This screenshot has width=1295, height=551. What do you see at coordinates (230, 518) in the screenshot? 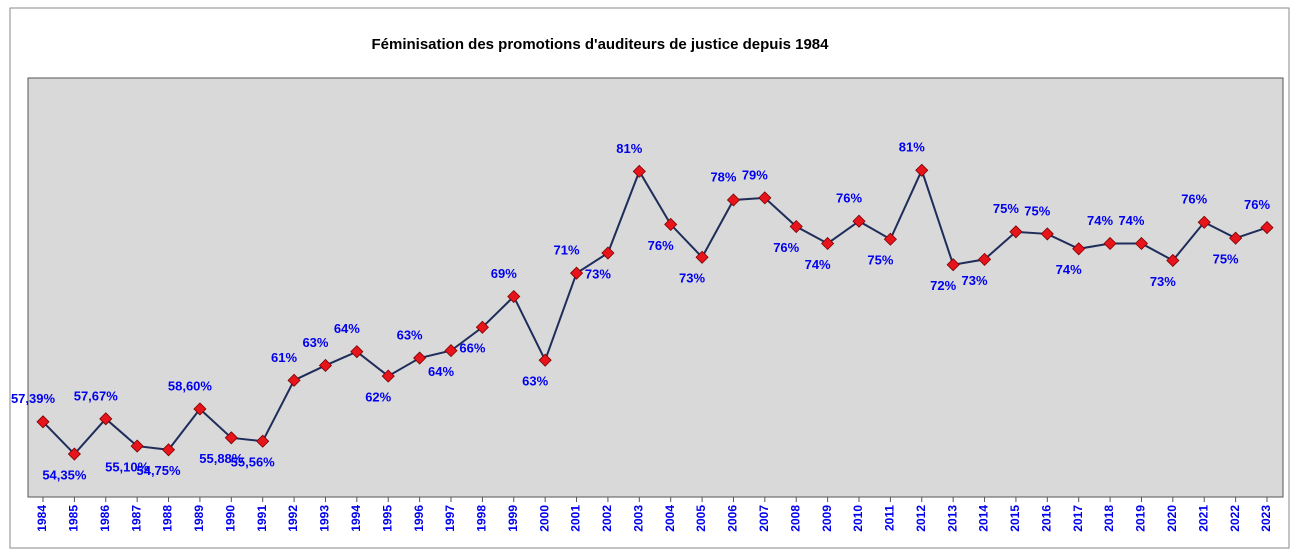
I see `x-tick-label: 1990` at bounding box center [230, 518].